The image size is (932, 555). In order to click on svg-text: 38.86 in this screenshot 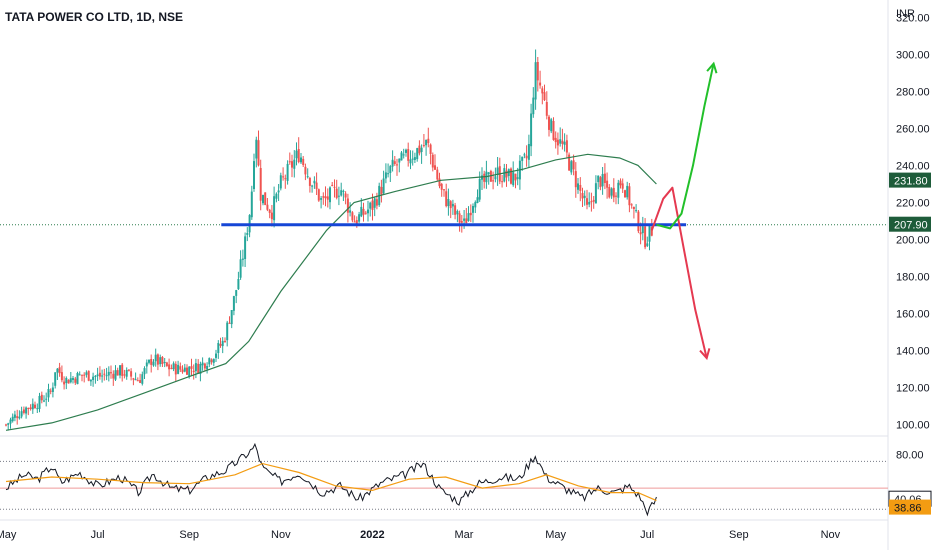, I will do `click(908, 509)`.